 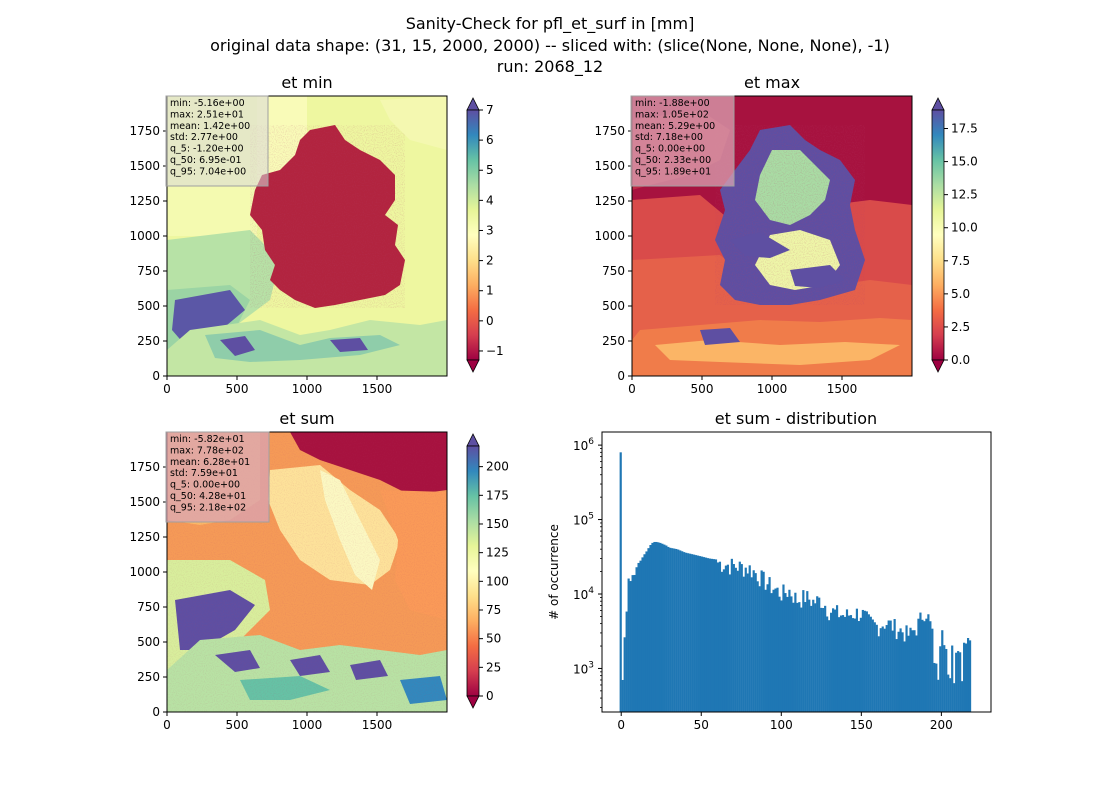 What do you see at coordinates (167, 389) in the screenshot?
I see `x-tick-label: 0` at bounding box center [167, 389].